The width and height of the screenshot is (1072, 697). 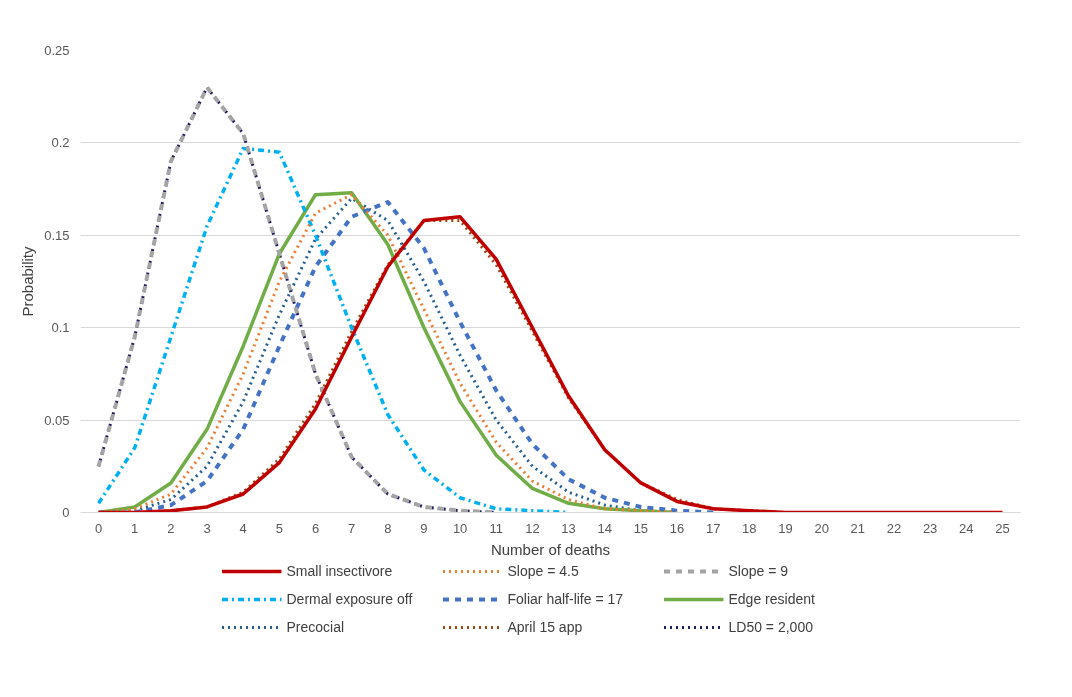 What do you see at coordinates (350, 599) in the screenshot?
I see `legend-label: Dermal exposure off` at bounding box center [350, 599].